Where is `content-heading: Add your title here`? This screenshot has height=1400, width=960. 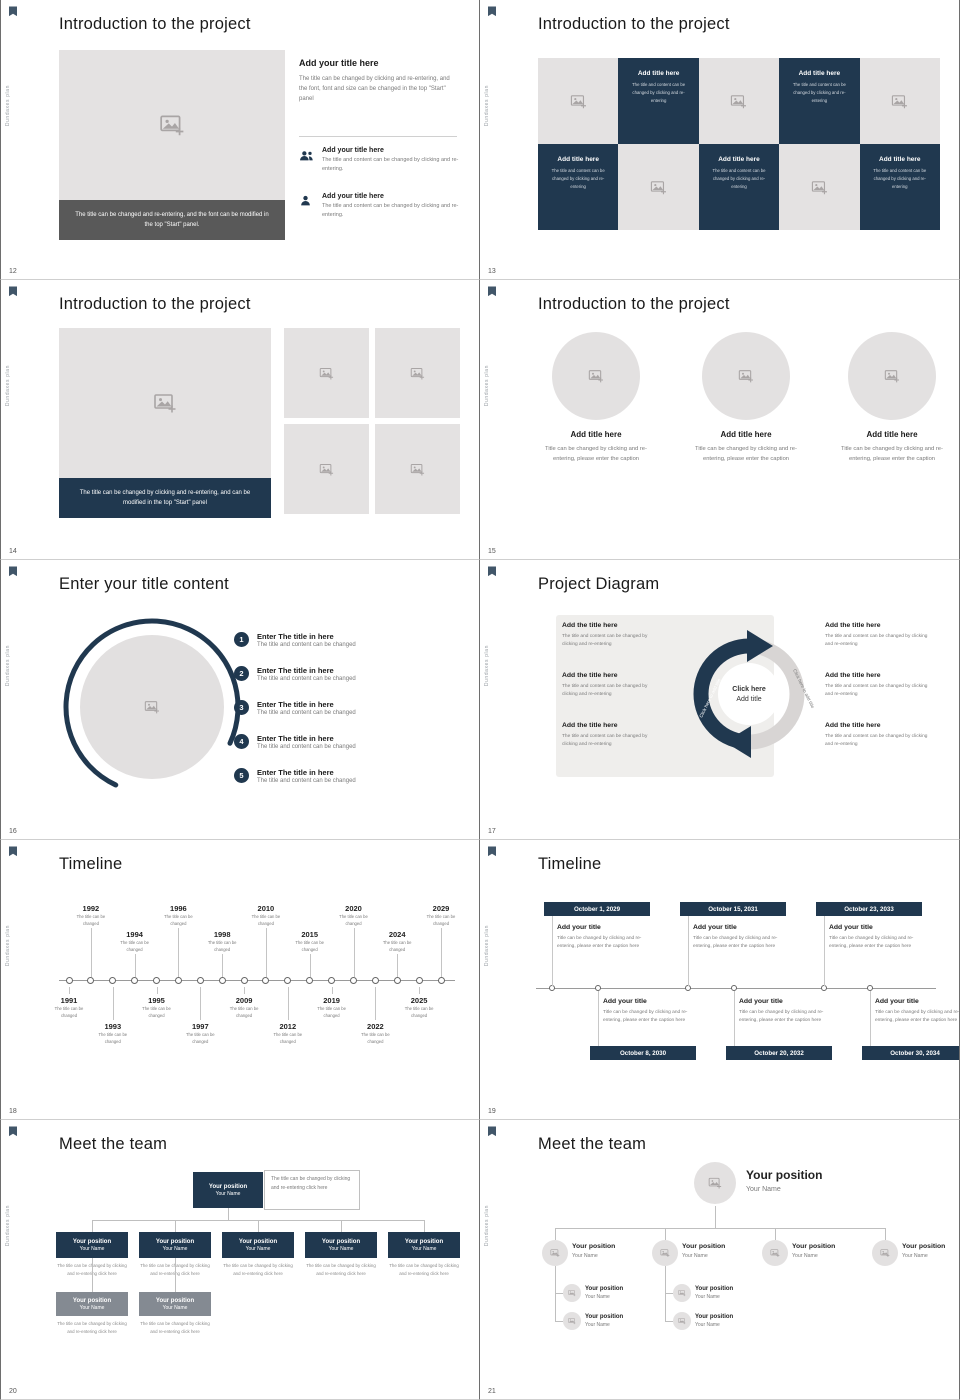
content-heading: Add your title here is located at coordinates (339, 63).